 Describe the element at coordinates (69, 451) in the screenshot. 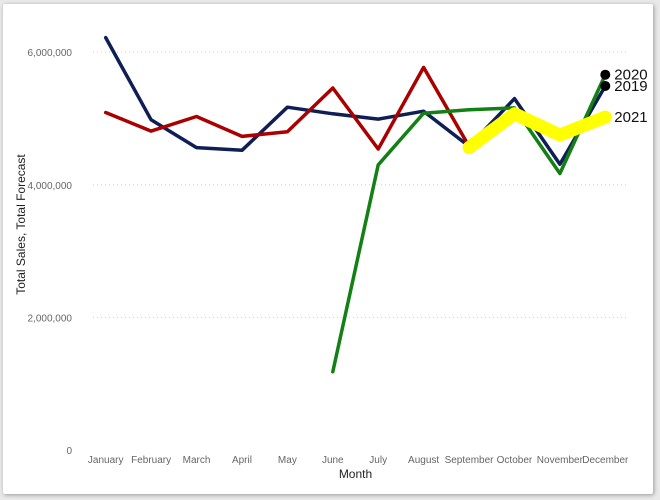

I see `y-tick-label: 0` at that location.